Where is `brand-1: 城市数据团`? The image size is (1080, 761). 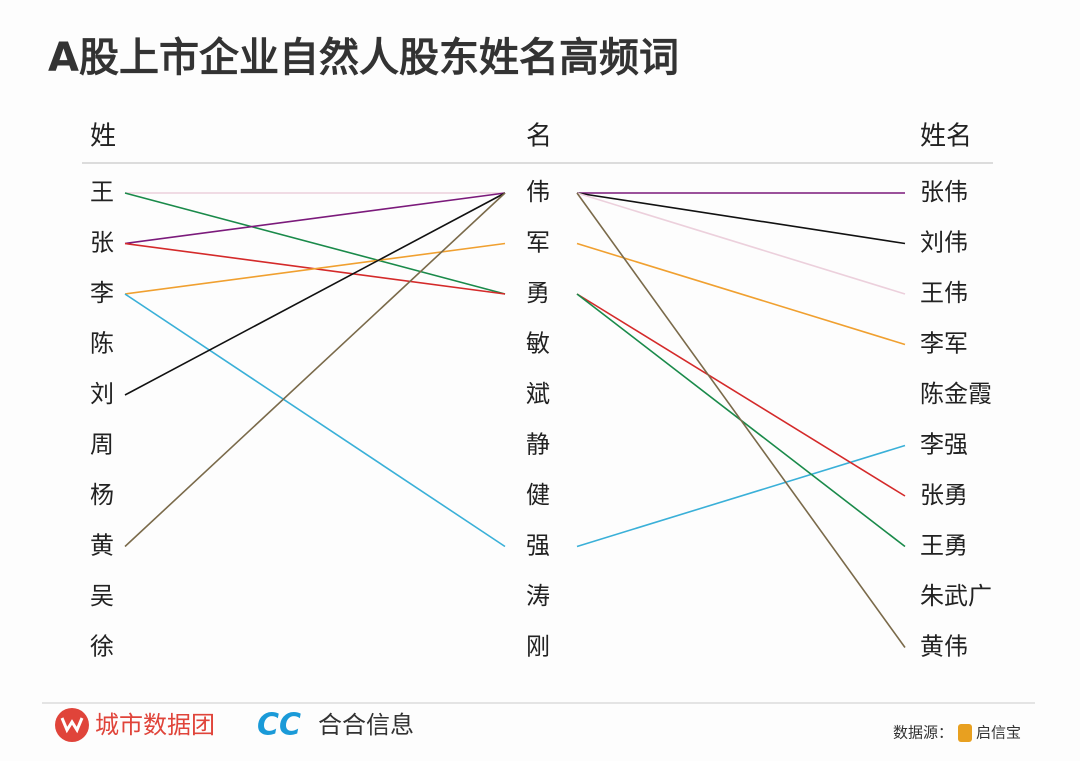 brand-1: 城市数据团 is located at coordinates (155, 725).